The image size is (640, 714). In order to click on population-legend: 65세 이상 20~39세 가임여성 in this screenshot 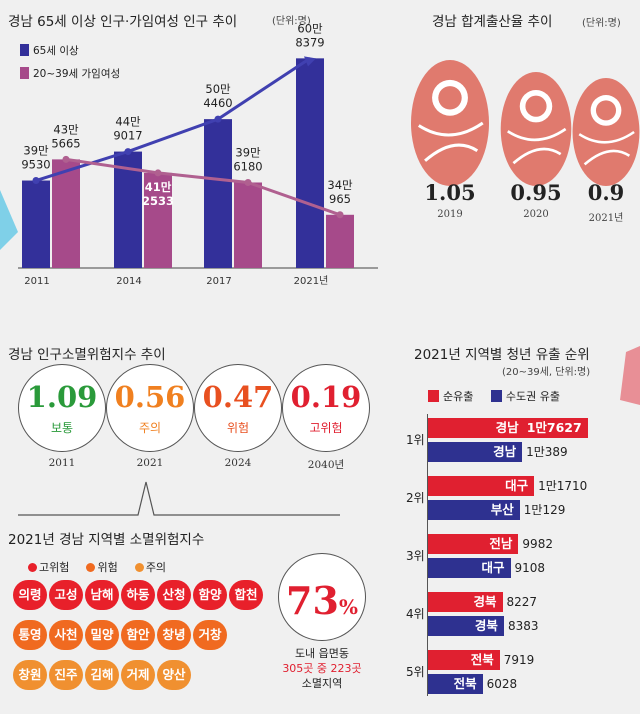, I will do `click(70, 62)`.